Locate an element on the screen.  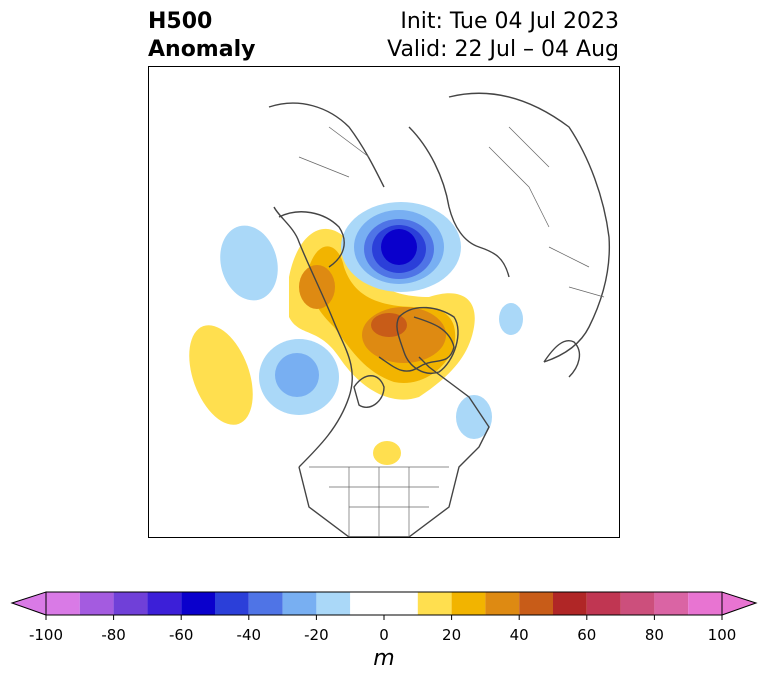
colorbar-tick-label: -40 is located at coordinates (249, 635).